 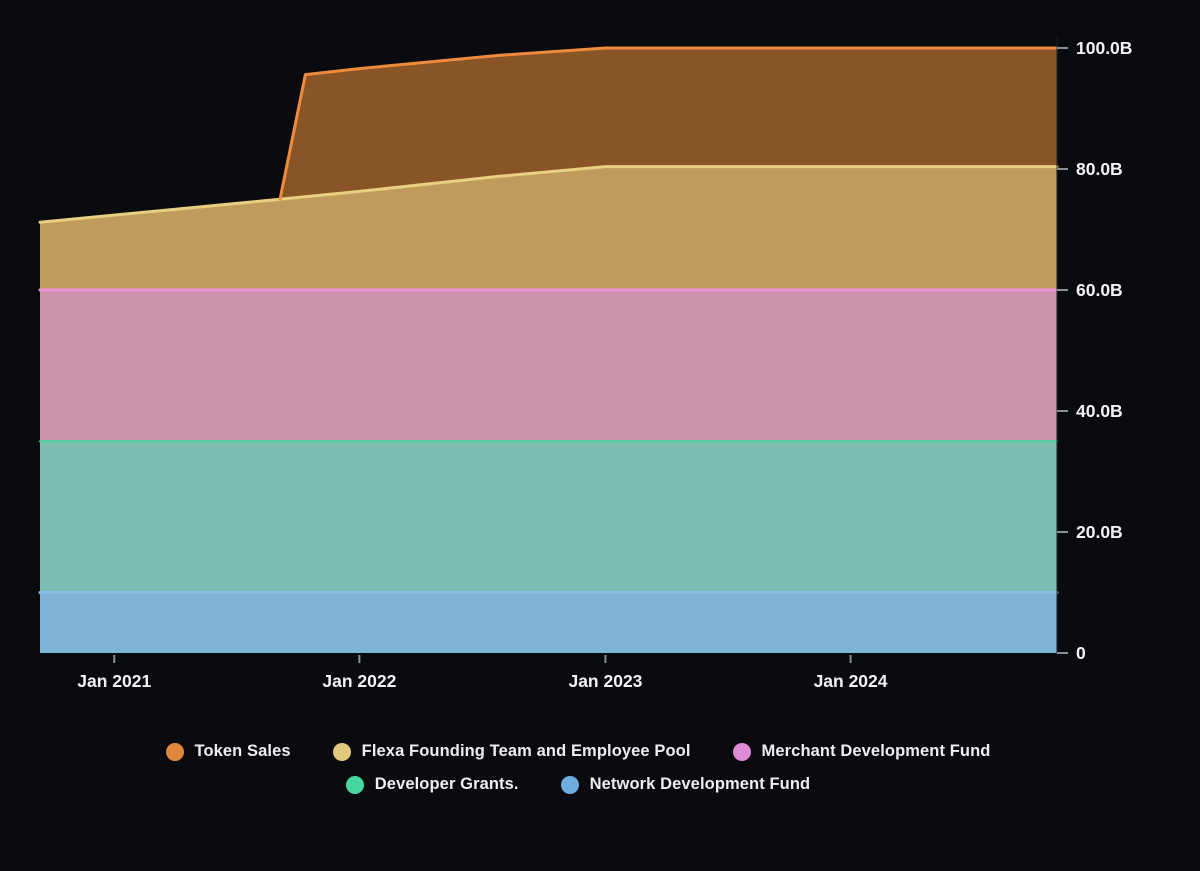 What do you see at coordinates (548, 228) in the screenshot?
I see `area-flexa-founding-team-and-employee-pool` at bounding box center [548, 228].